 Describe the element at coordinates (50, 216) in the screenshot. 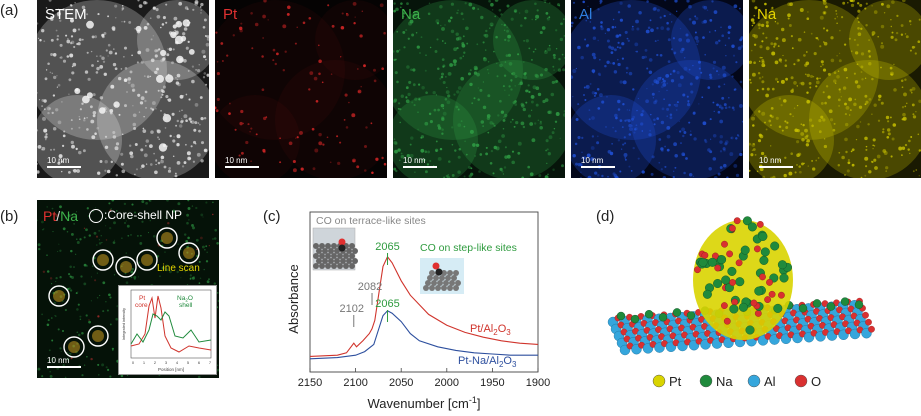

I see `pt-title: Pt` at that location.